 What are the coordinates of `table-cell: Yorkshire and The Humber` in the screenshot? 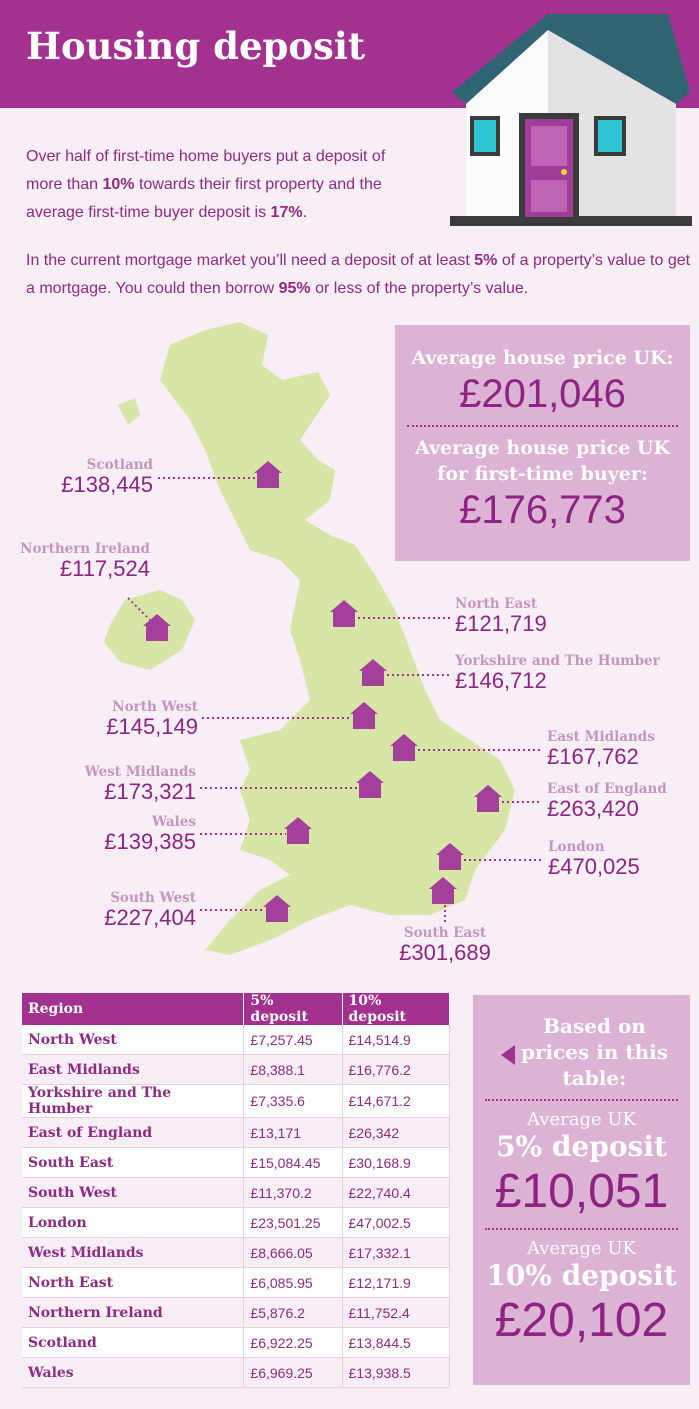 It's located at (133, 1101).